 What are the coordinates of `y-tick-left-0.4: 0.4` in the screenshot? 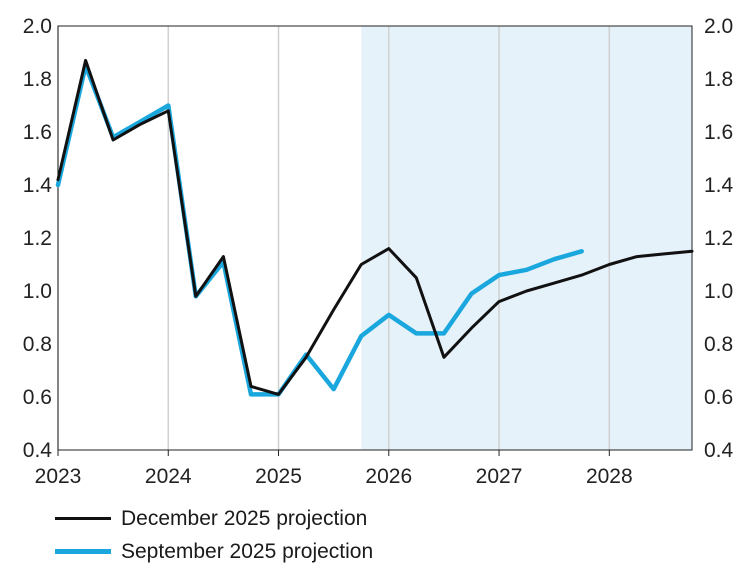 It's located at (38, 450).